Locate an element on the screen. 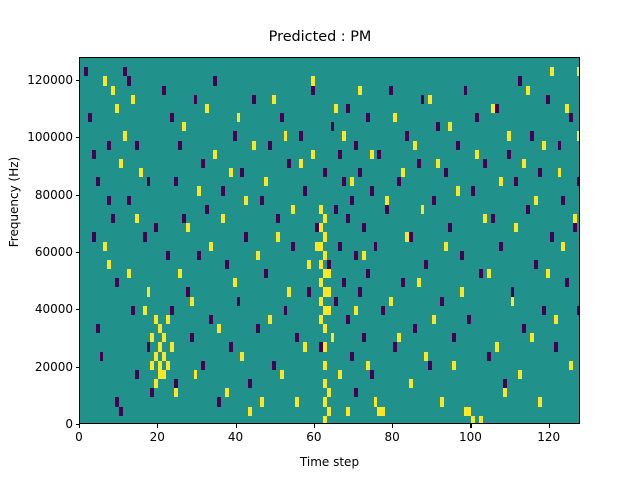  page-title: Predicted : PM is located at coordinates (320, 37).